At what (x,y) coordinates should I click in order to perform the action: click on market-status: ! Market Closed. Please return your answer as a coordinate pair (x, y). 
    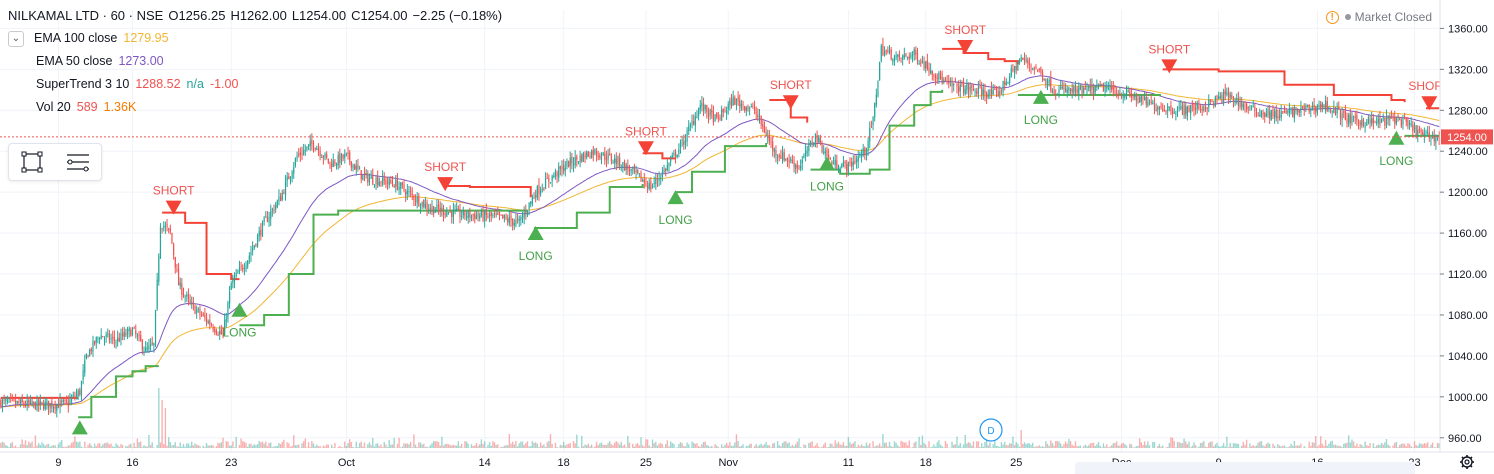
    Looking at the image, I should click on (1378, 17).